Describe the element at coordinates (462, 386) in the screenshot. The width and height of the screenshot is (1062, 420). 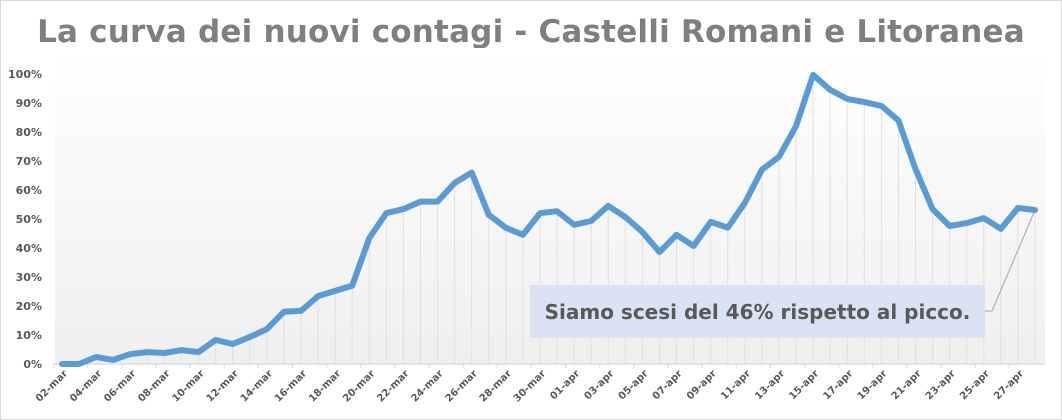
I see `x-tick-label: 26-mar` at that location.